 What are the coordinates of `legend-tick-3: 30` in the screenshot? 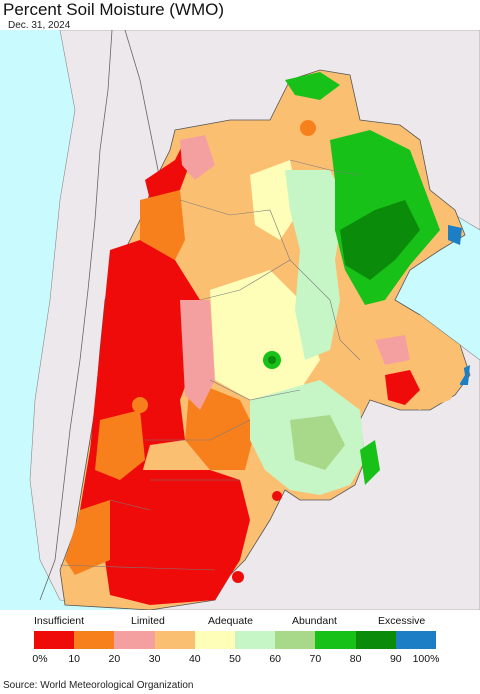 It's located at (154, 659).